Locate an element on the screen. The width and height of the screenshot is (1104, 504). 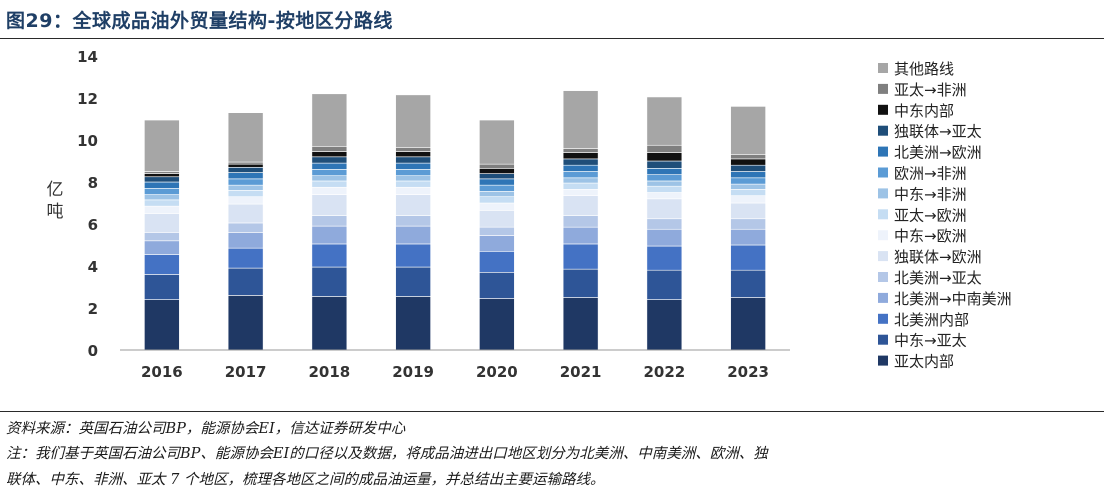
x-tick-label: 2020 is located at coordinates (497, 372).